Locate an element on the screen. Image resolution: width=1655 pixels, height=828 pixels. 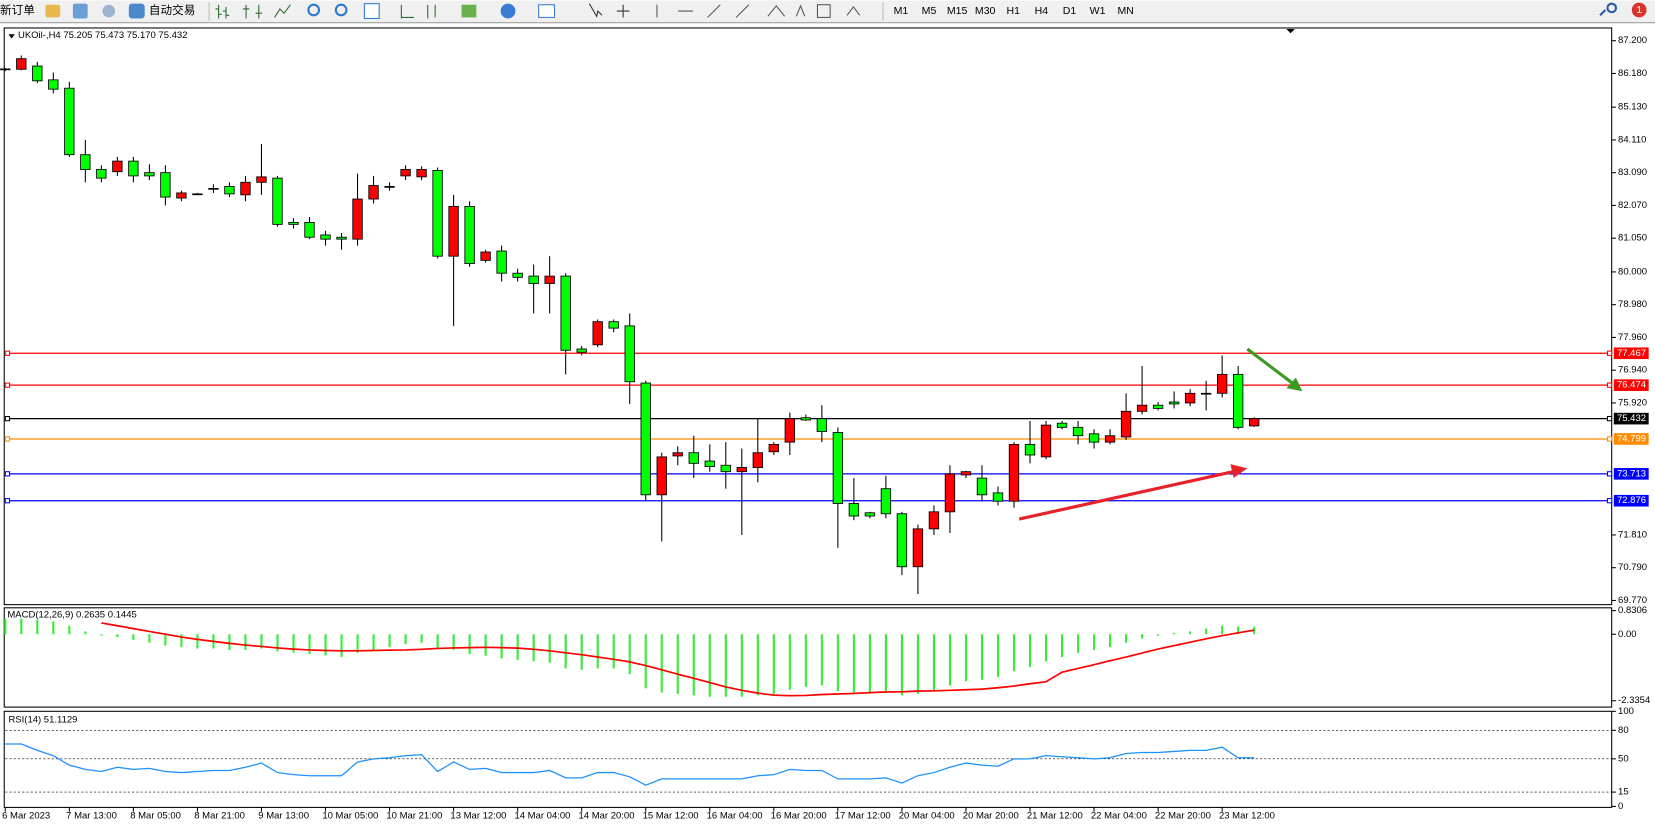
new-order-button: 新订单 is located at coordinates (17, 10).